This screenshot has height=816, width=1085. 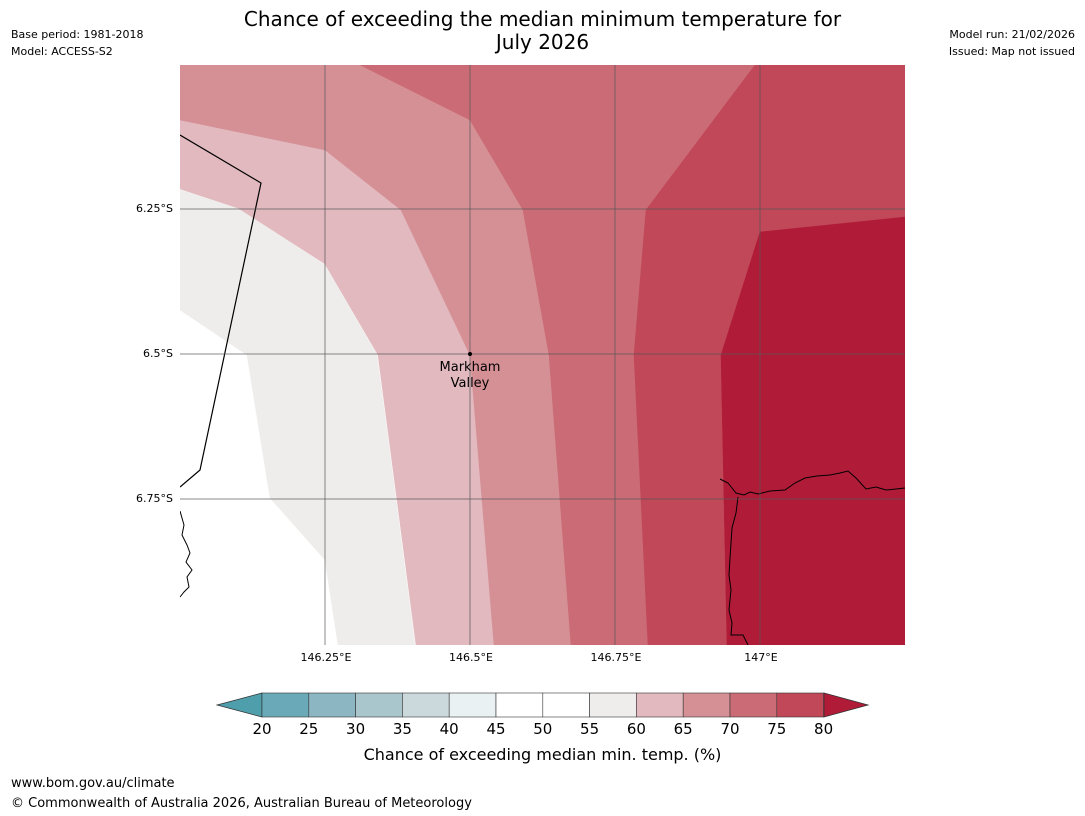 What do you see at coordinates (221, 311) in the screenshot?
I see `province-boundary` at bounding box center [221, 311].